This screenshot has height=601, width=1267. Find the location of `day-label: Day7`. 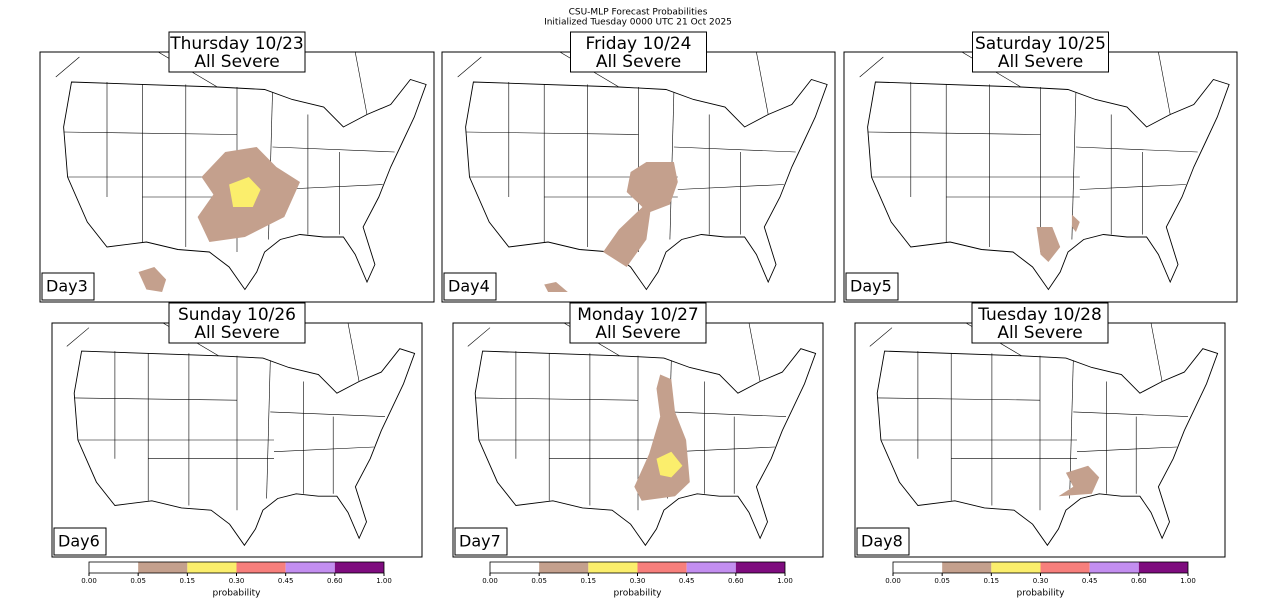

day-label: Day7 is located at coordinates (480, 541).